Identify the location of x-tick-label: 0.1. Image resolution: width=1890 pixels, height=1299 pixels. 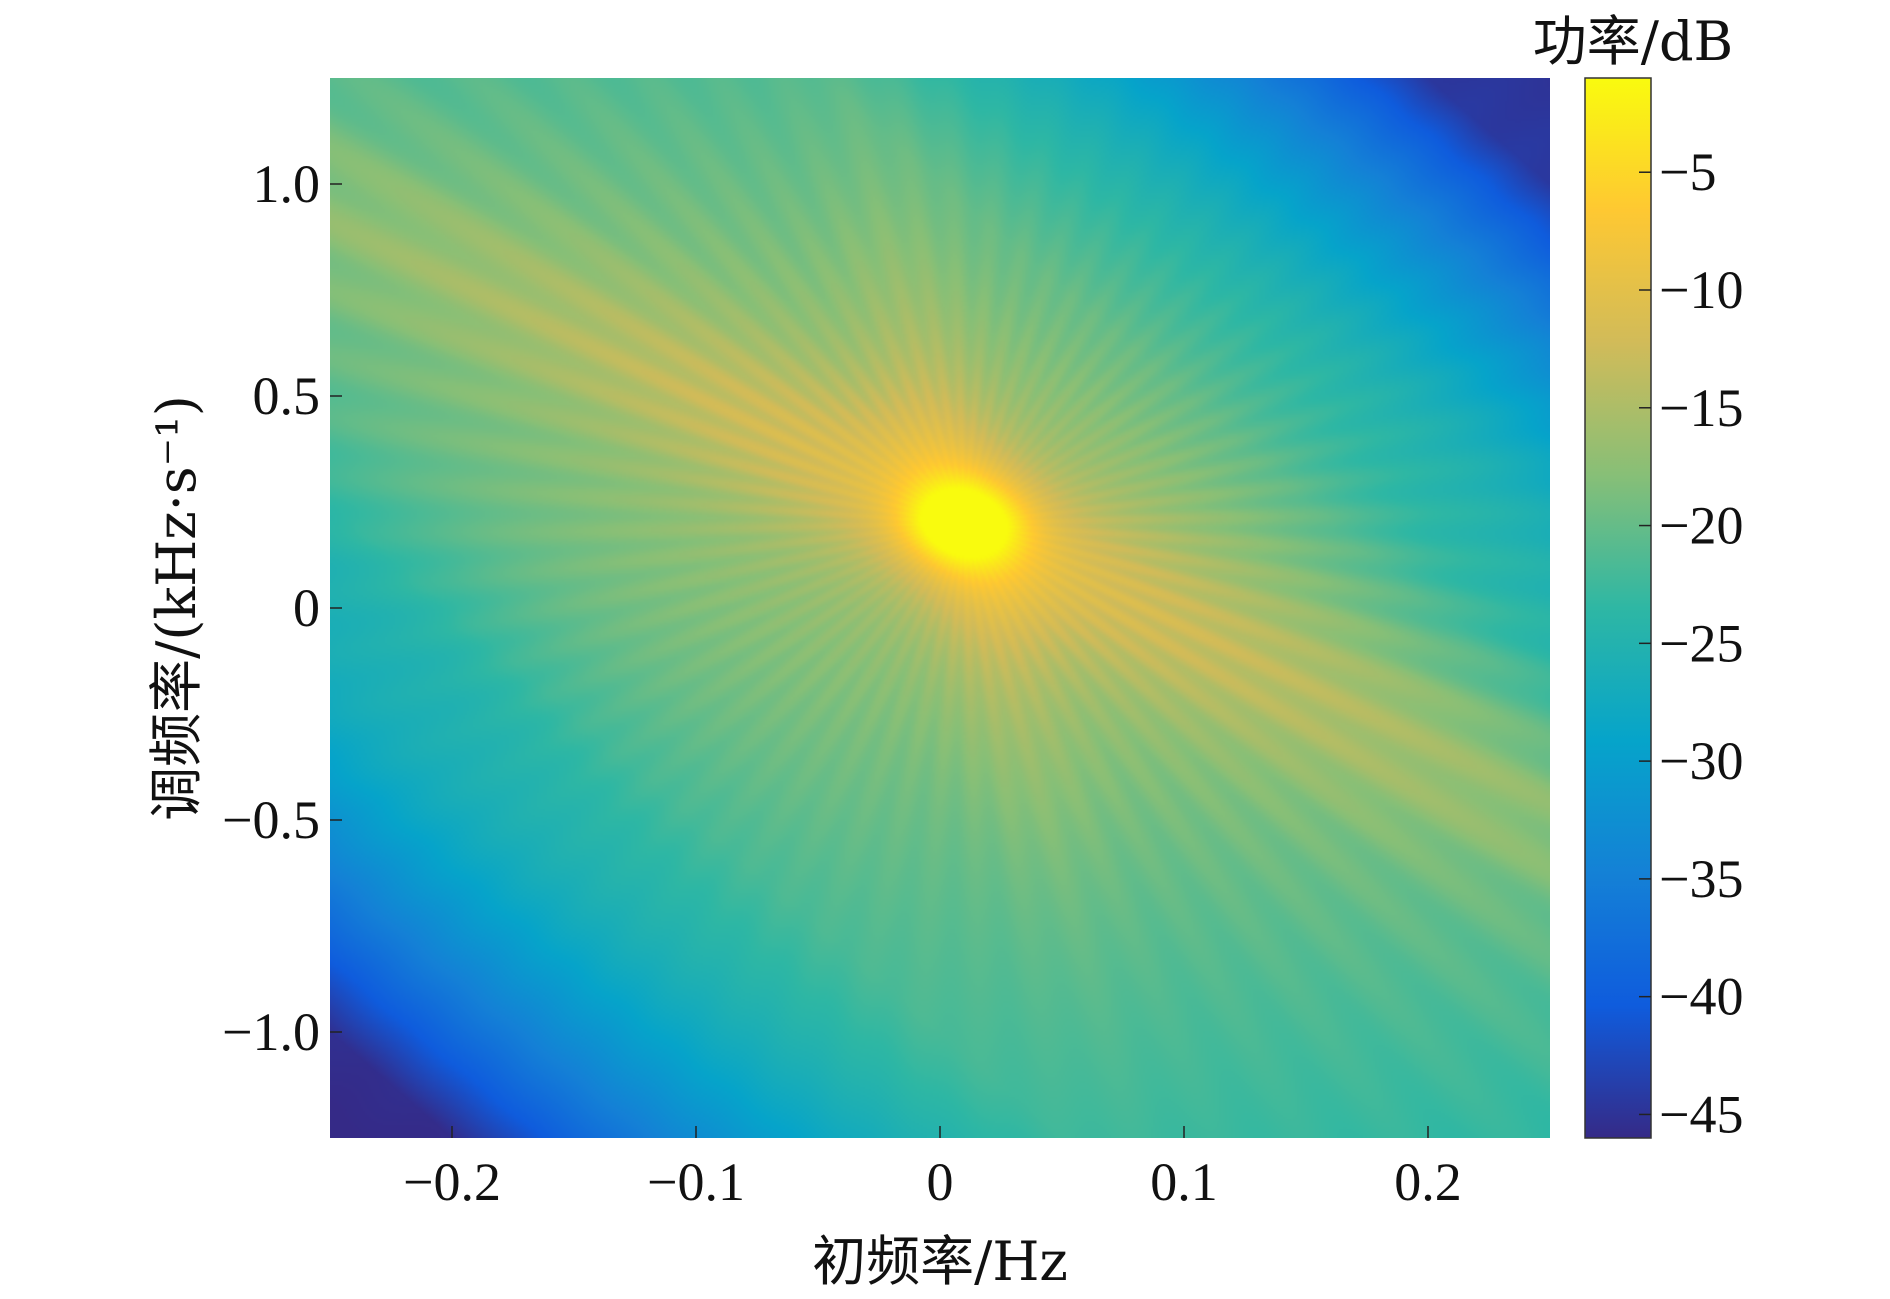
(1184, 1182).